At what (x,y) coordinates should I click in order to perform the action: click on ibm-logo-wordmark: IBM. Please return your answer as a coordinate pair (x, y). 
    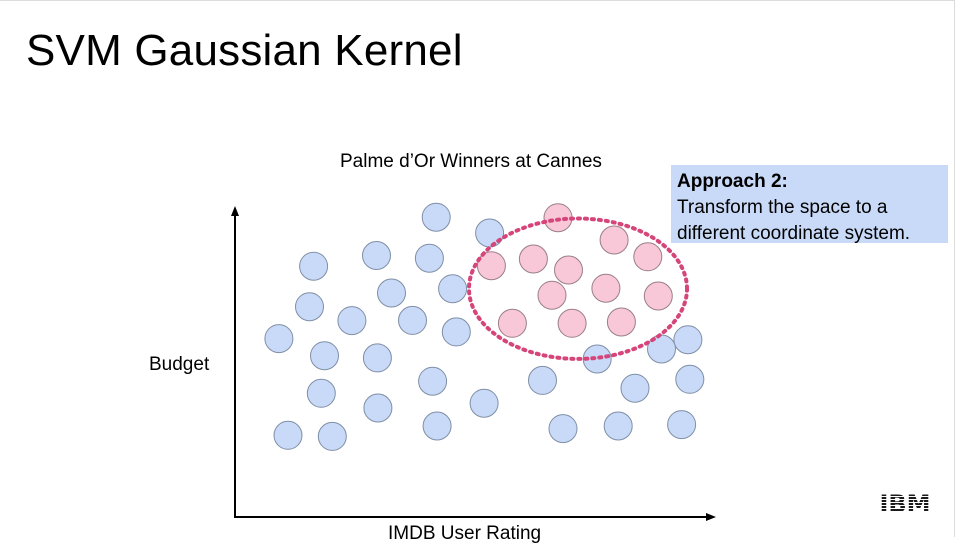
    Looking at the image, I should click on (904, 503).